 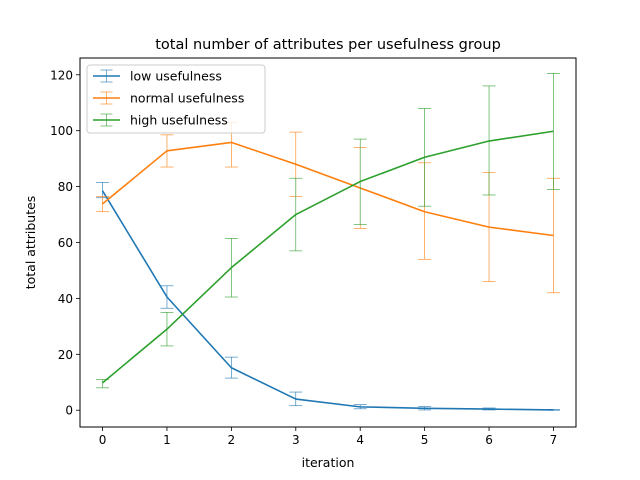 I want to click on x-tick-label: 7, so click(x=554, y=440).